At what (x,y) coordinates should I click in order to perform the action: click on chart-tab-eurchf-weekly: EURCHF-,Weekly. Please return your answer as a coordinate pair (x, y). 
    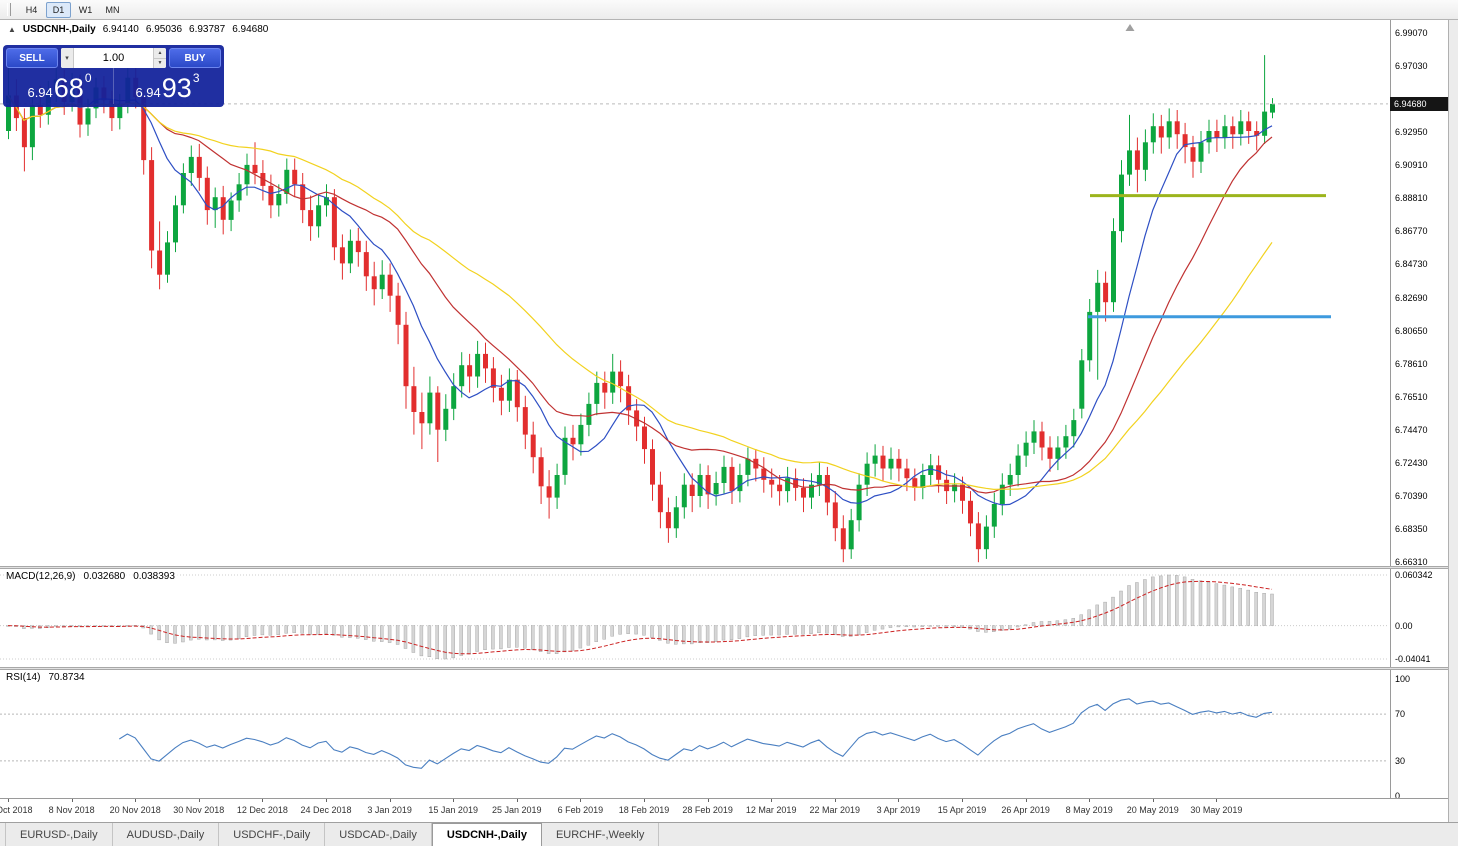
    Looking at the image, I should click on (601, 834).